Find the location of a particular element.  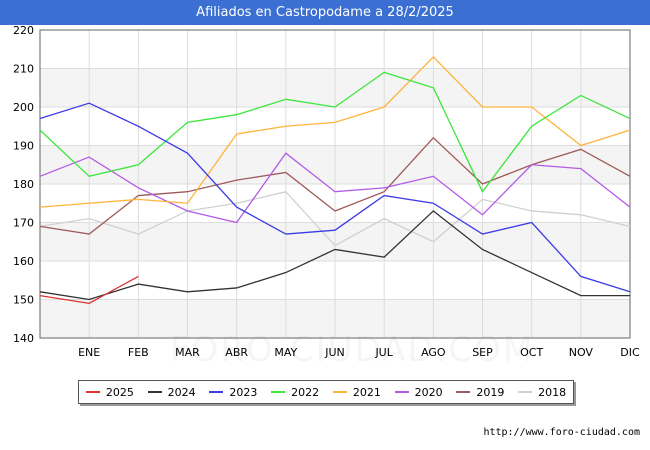

x-tick-label: ENE is located at coordinates (89, 352).